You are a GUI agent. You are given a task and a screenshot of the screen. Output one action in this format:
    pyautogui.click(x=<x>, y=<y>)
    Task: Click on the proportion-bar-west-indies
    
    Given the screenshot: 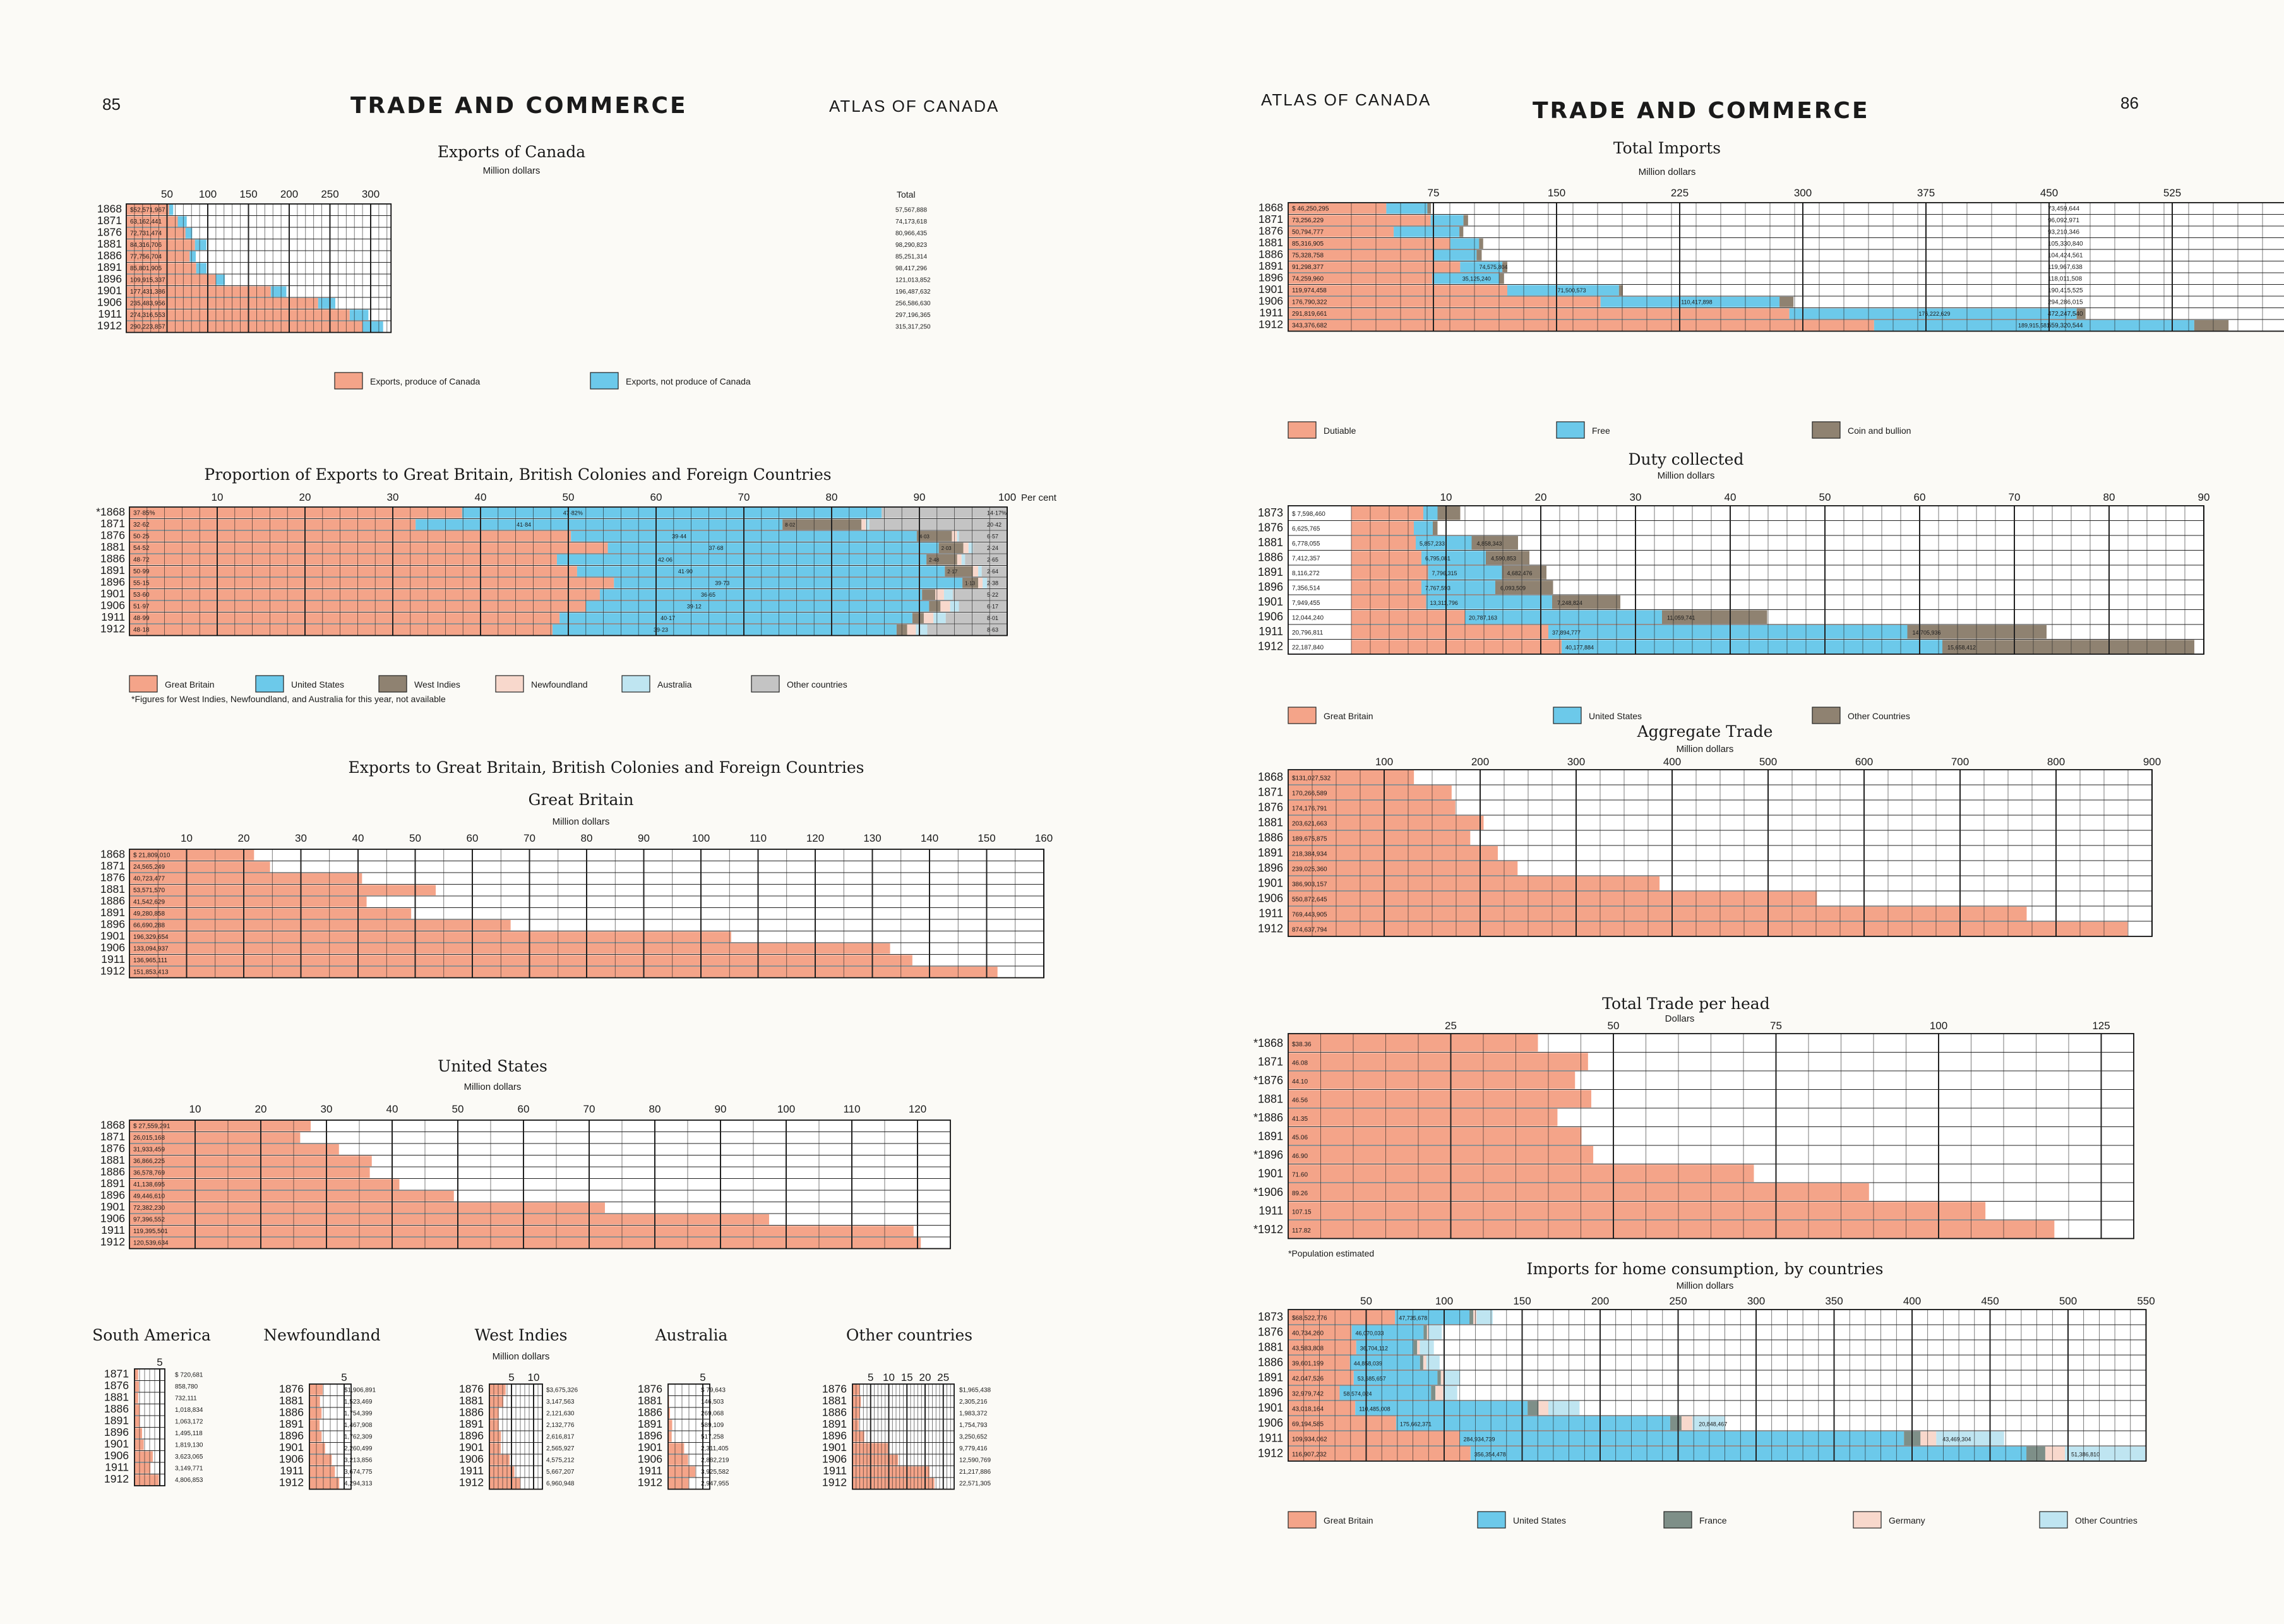 What is the action you would take?
    pyautogui.click(x=934, y=536)
    